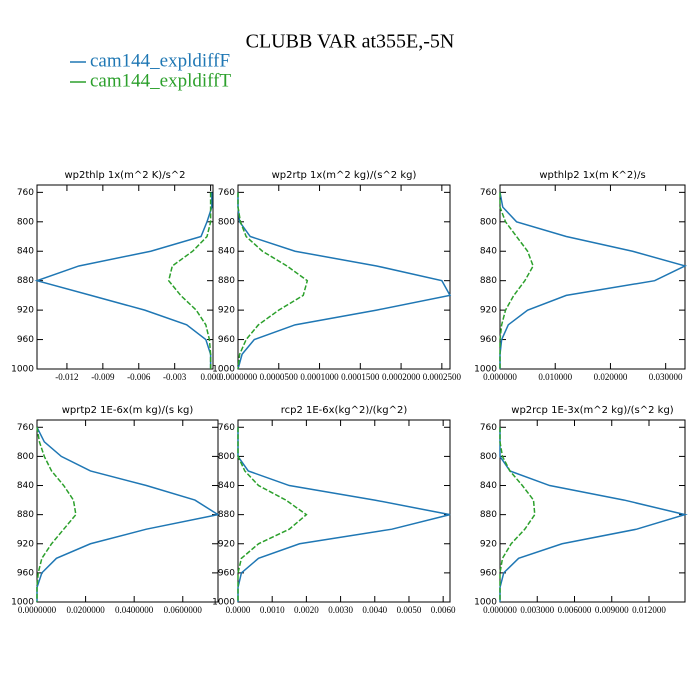  What do you see at coordinates (85, 610) in the screenshot?
I see `x-tick-label: 0.0200000` at bounding box center [85, 610].